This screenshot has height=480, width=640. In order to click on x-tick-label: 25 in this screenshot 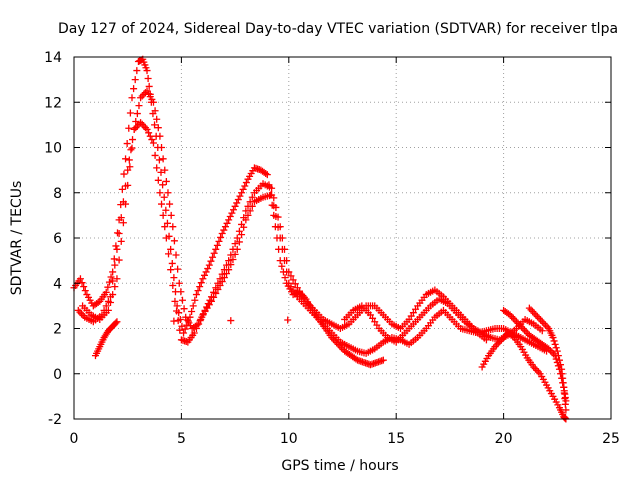, I will do `click(611, 439)`.